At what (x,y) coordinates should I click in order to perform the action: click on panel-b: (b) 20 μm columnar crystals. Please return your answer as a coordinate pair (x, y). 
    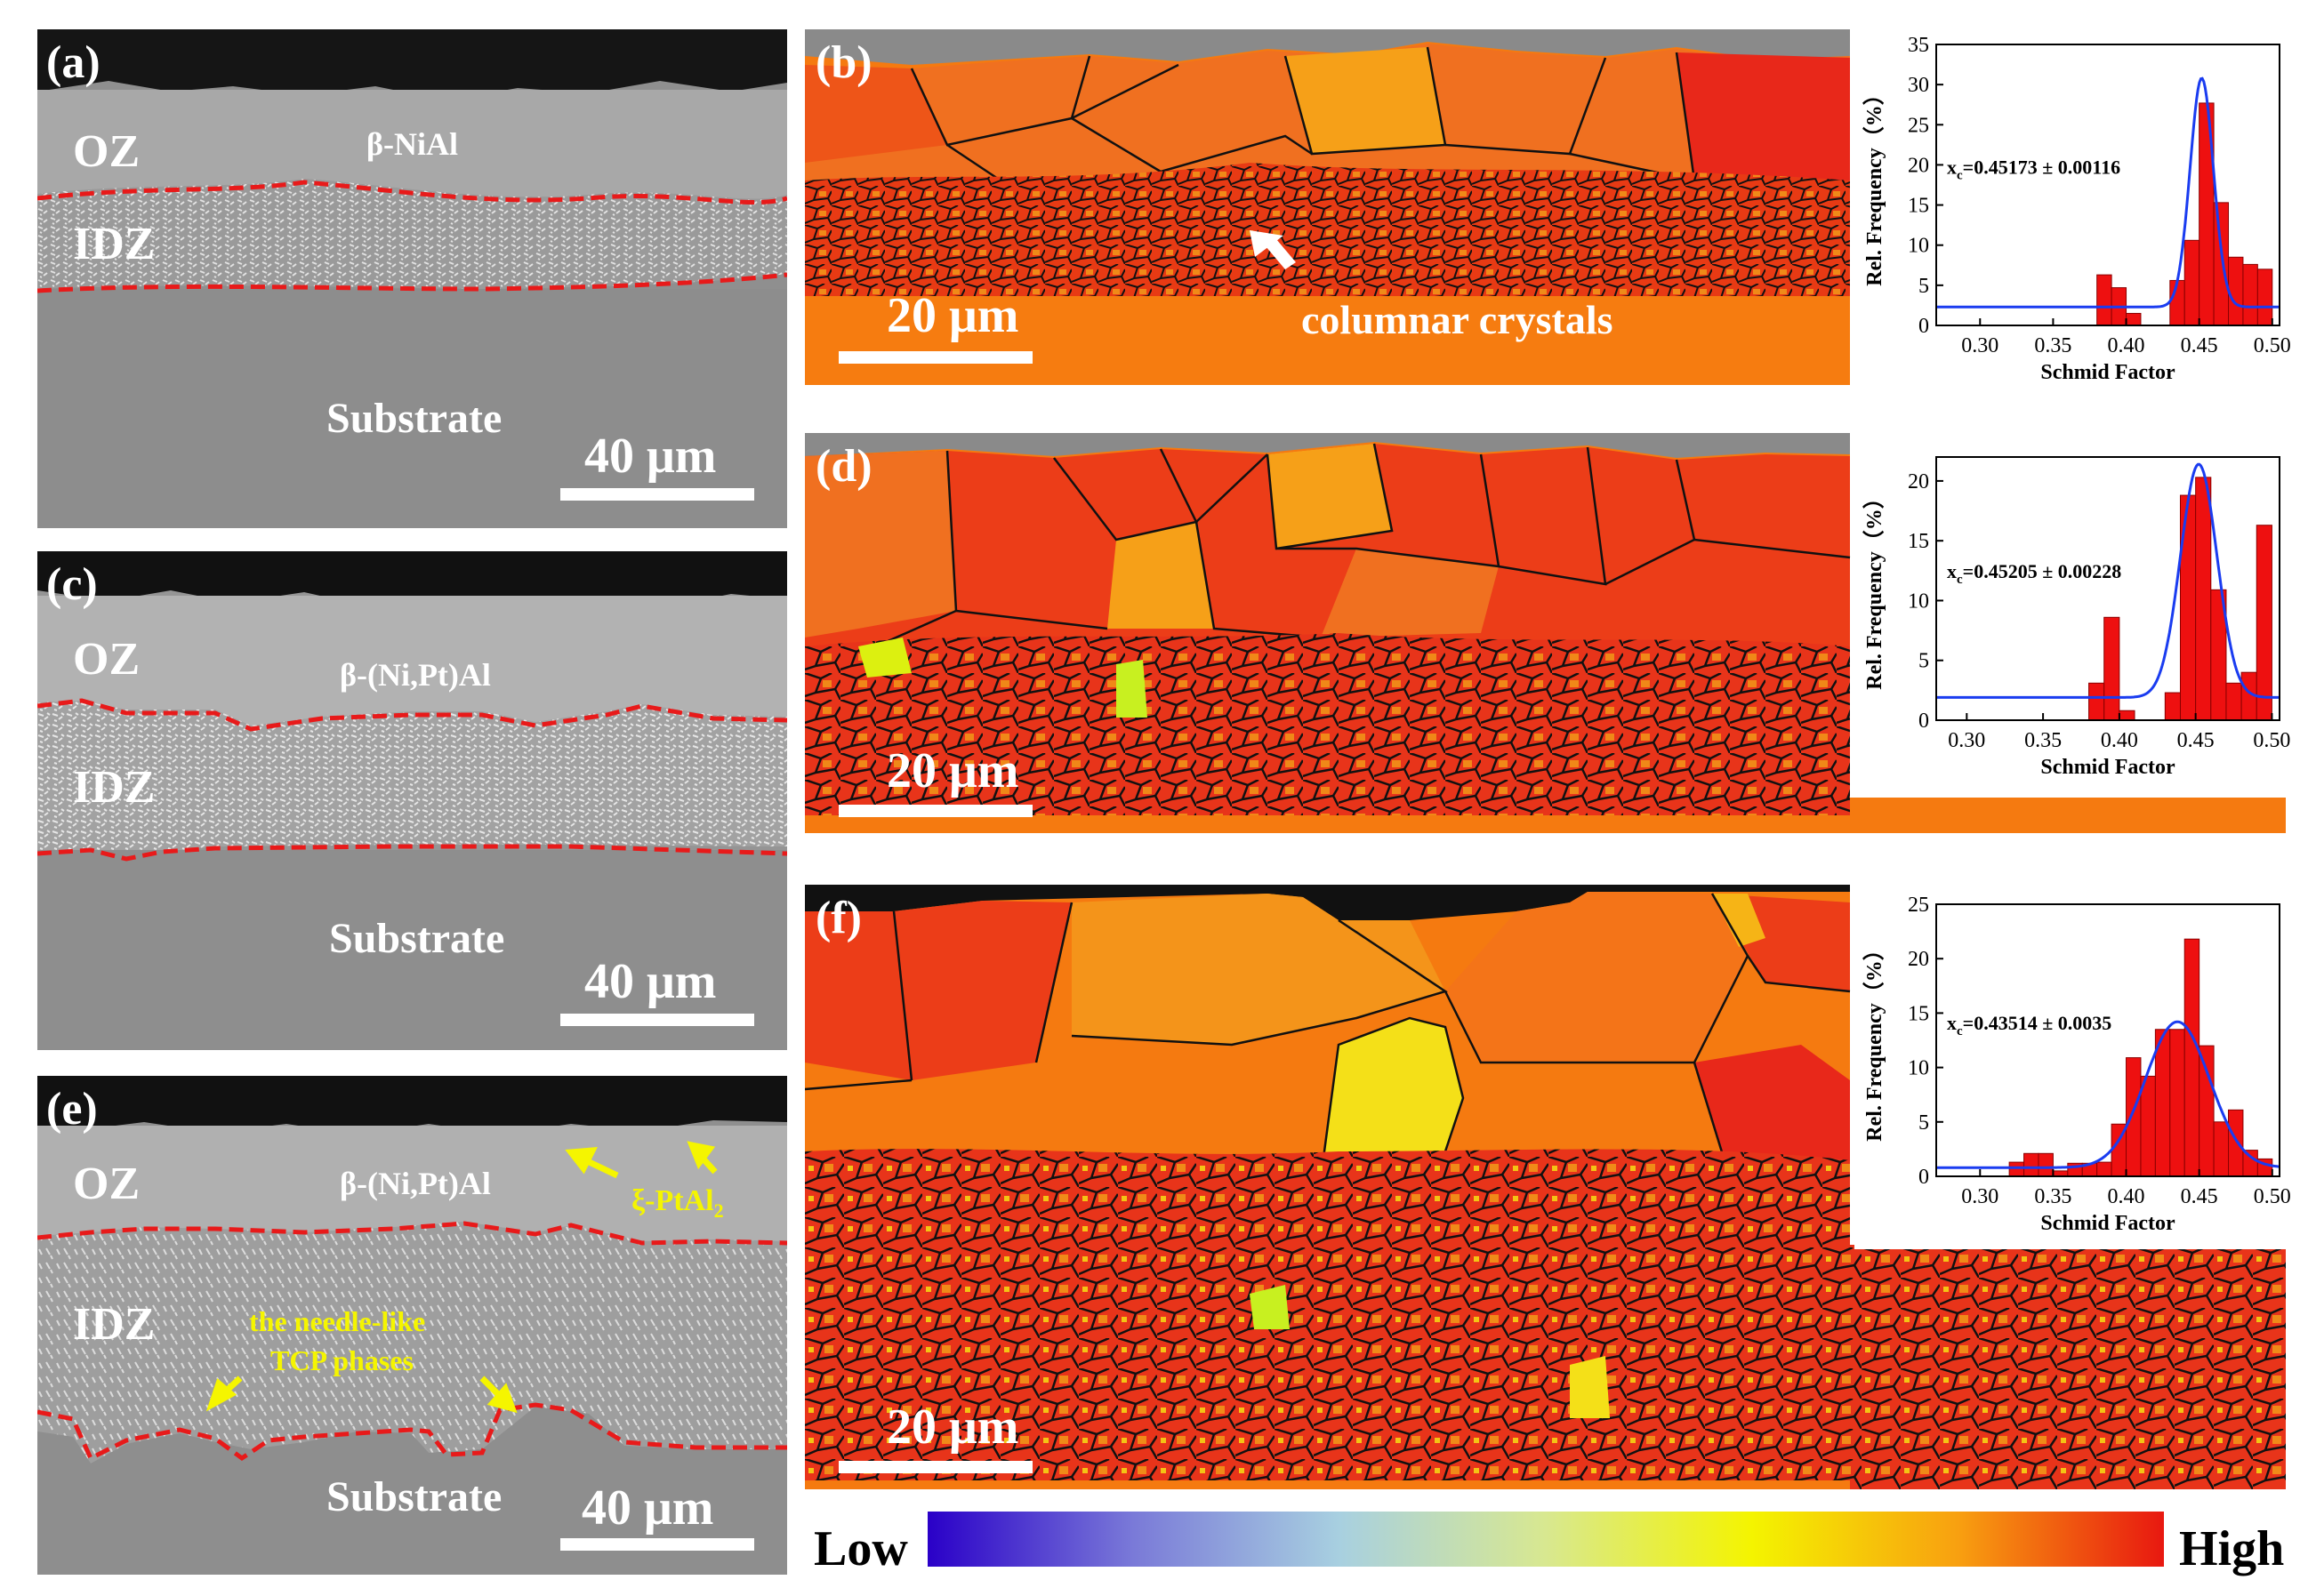
    Looking at the image, I should click on (1327, 207).